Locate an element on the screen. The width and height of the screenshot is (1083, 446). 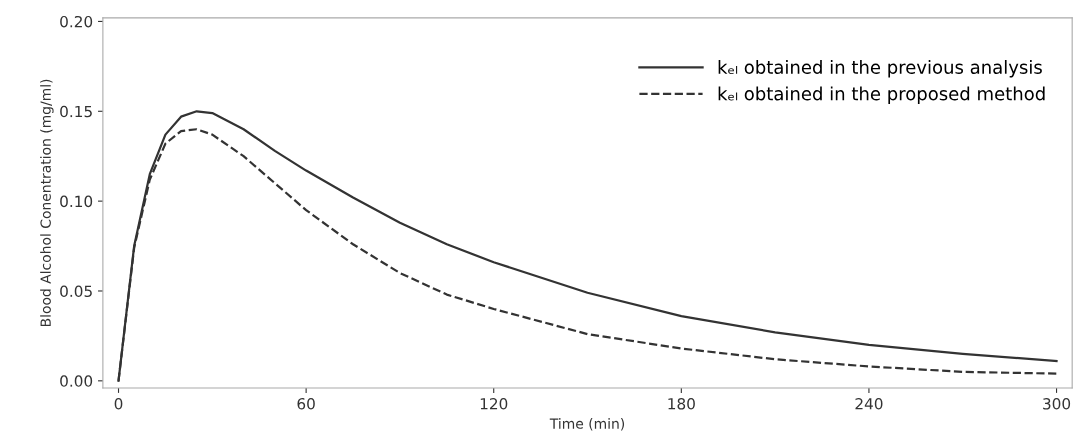
x-axis-title: Time (min) is located at coordinates (587, 424).